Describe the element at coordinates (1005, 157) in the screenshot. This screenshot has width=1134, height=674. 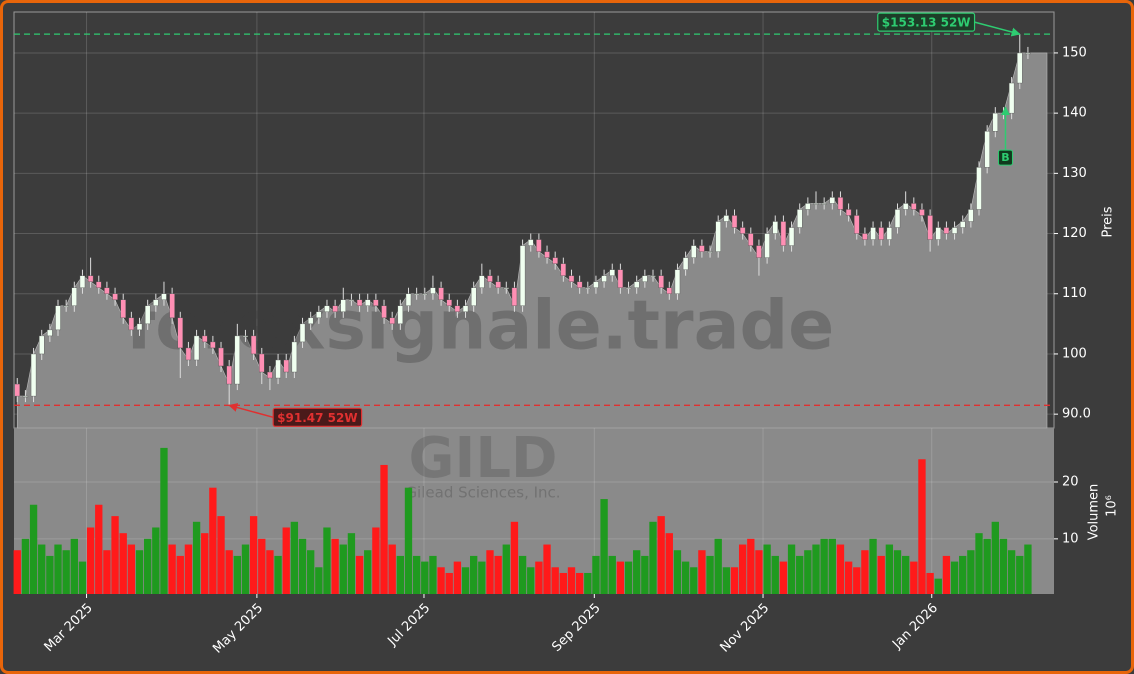
I see `signal-box` at that location.